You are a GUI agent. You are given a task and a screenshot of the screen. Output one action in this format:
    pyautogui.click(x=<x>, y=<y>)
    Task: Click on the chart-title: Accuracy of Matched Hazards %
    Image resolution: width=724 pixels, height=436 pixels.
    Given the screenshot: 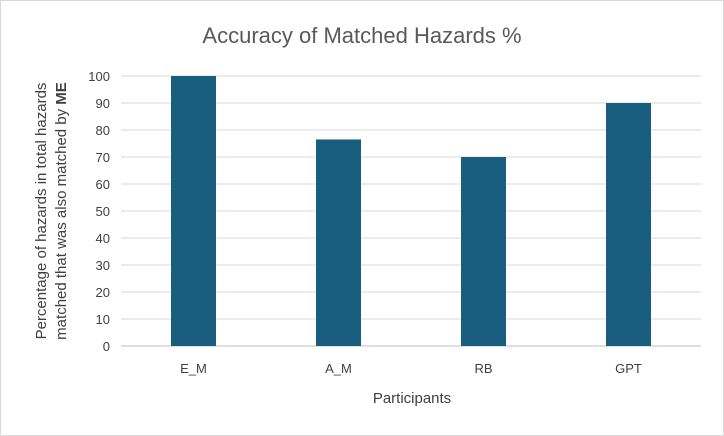 What is the action you would take?
    pyautogui.click(x=361, y=35)
    